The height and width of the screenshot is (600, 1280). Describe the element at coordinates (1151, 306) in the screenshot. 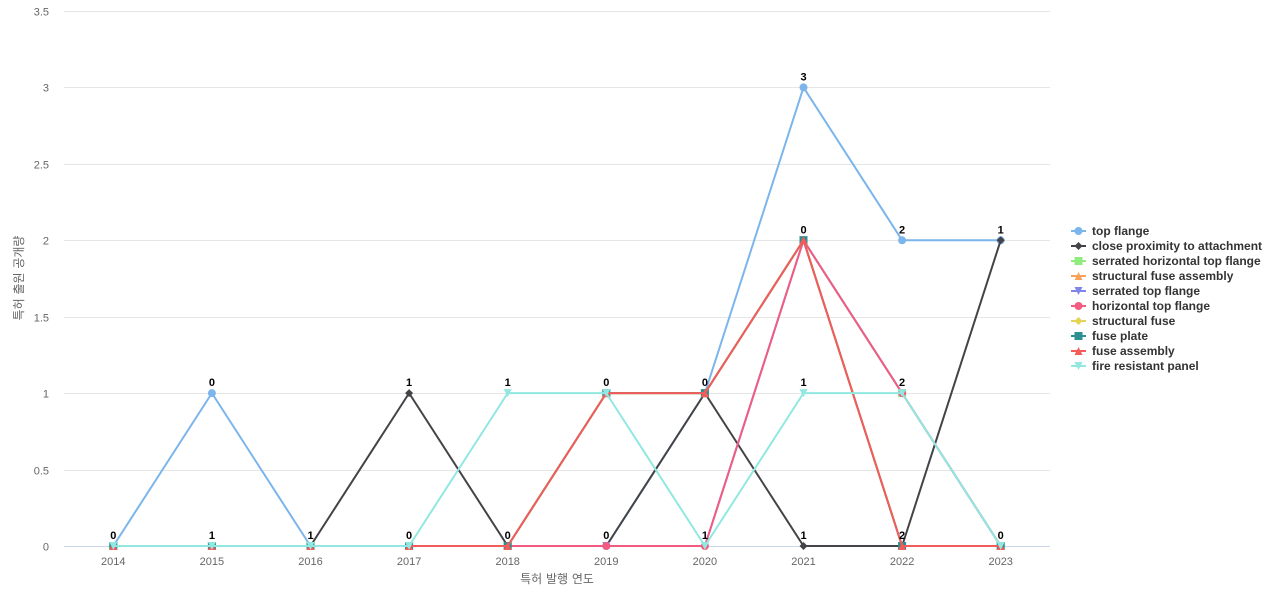

I see `legend-label: horizontal top flange` at that location.